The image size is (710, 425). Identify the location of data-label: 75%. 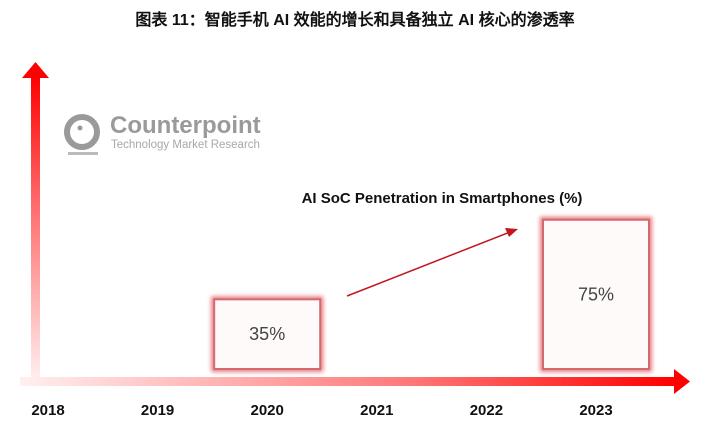
(596, 294).